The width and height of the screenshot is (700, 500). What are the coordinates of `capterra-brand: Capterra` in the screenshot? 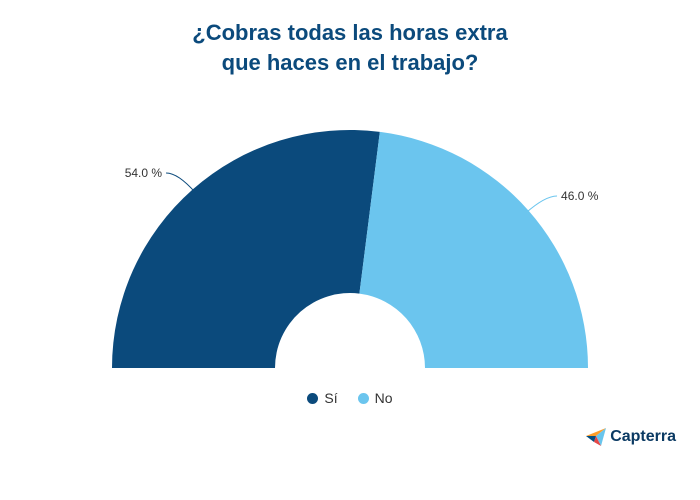 It's located at (631, 437).